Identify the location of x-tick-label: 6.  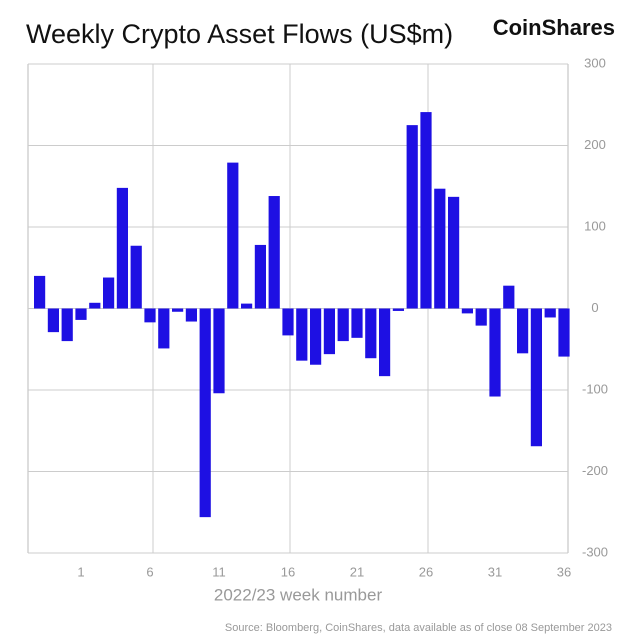
(149, 571).